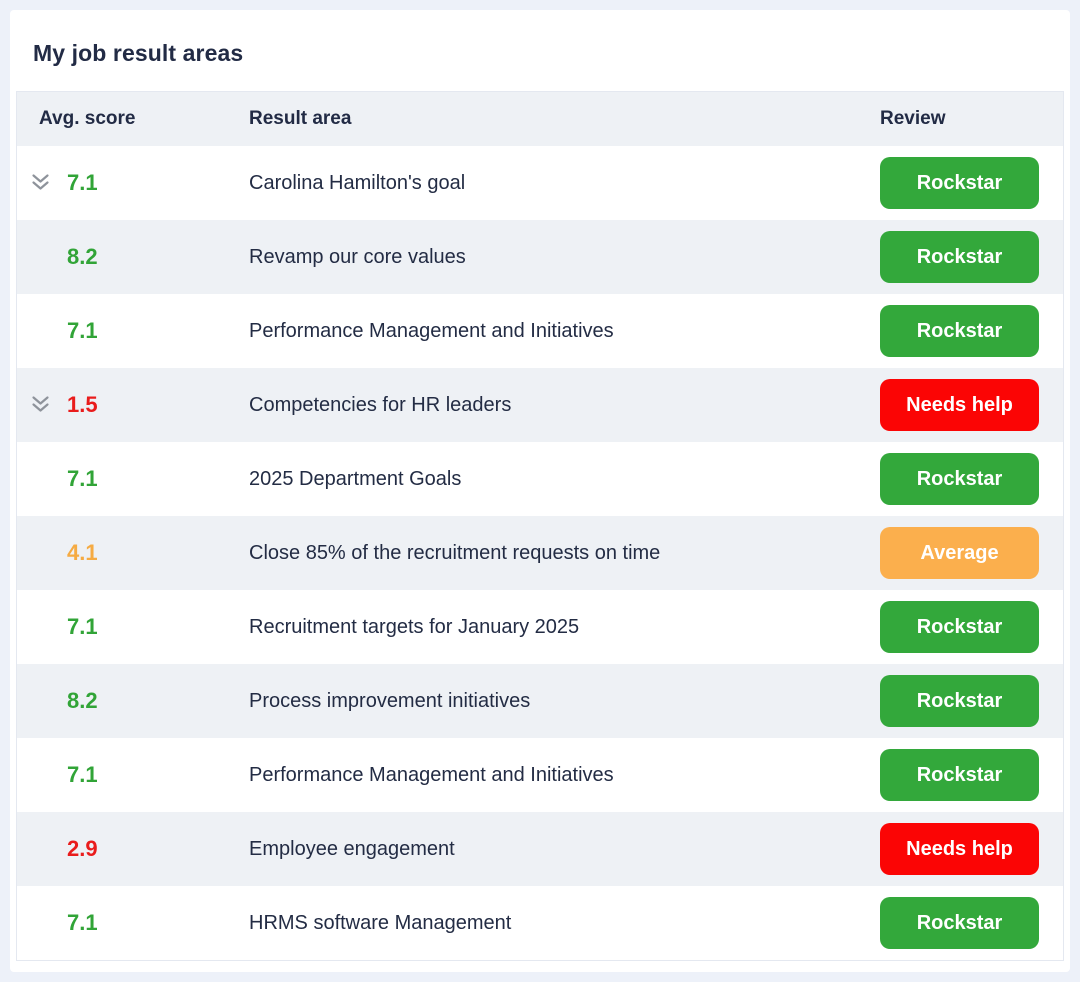 The image size is (1080, 982). Describe the element at coordinates (540, 183) in the screenshot. I see `table-row: 7.1 Carolina Hamilton's goal Rockstar` at that location.